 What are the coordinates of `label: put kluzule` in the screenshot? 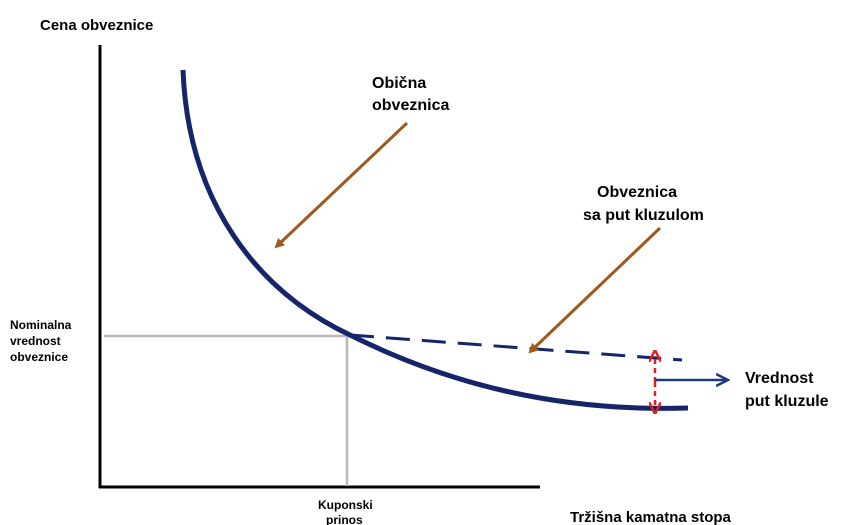 It's located at (787, 401).